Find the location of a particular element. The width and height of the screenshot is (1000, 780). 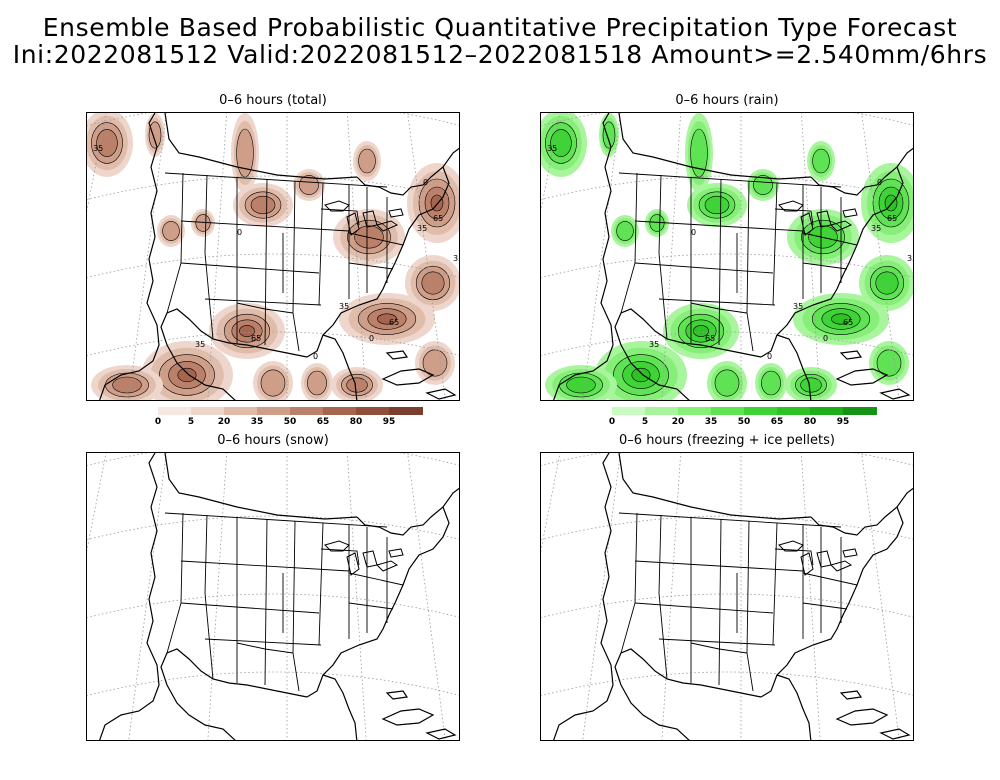

political-borders is located at coordinates (284, 602).